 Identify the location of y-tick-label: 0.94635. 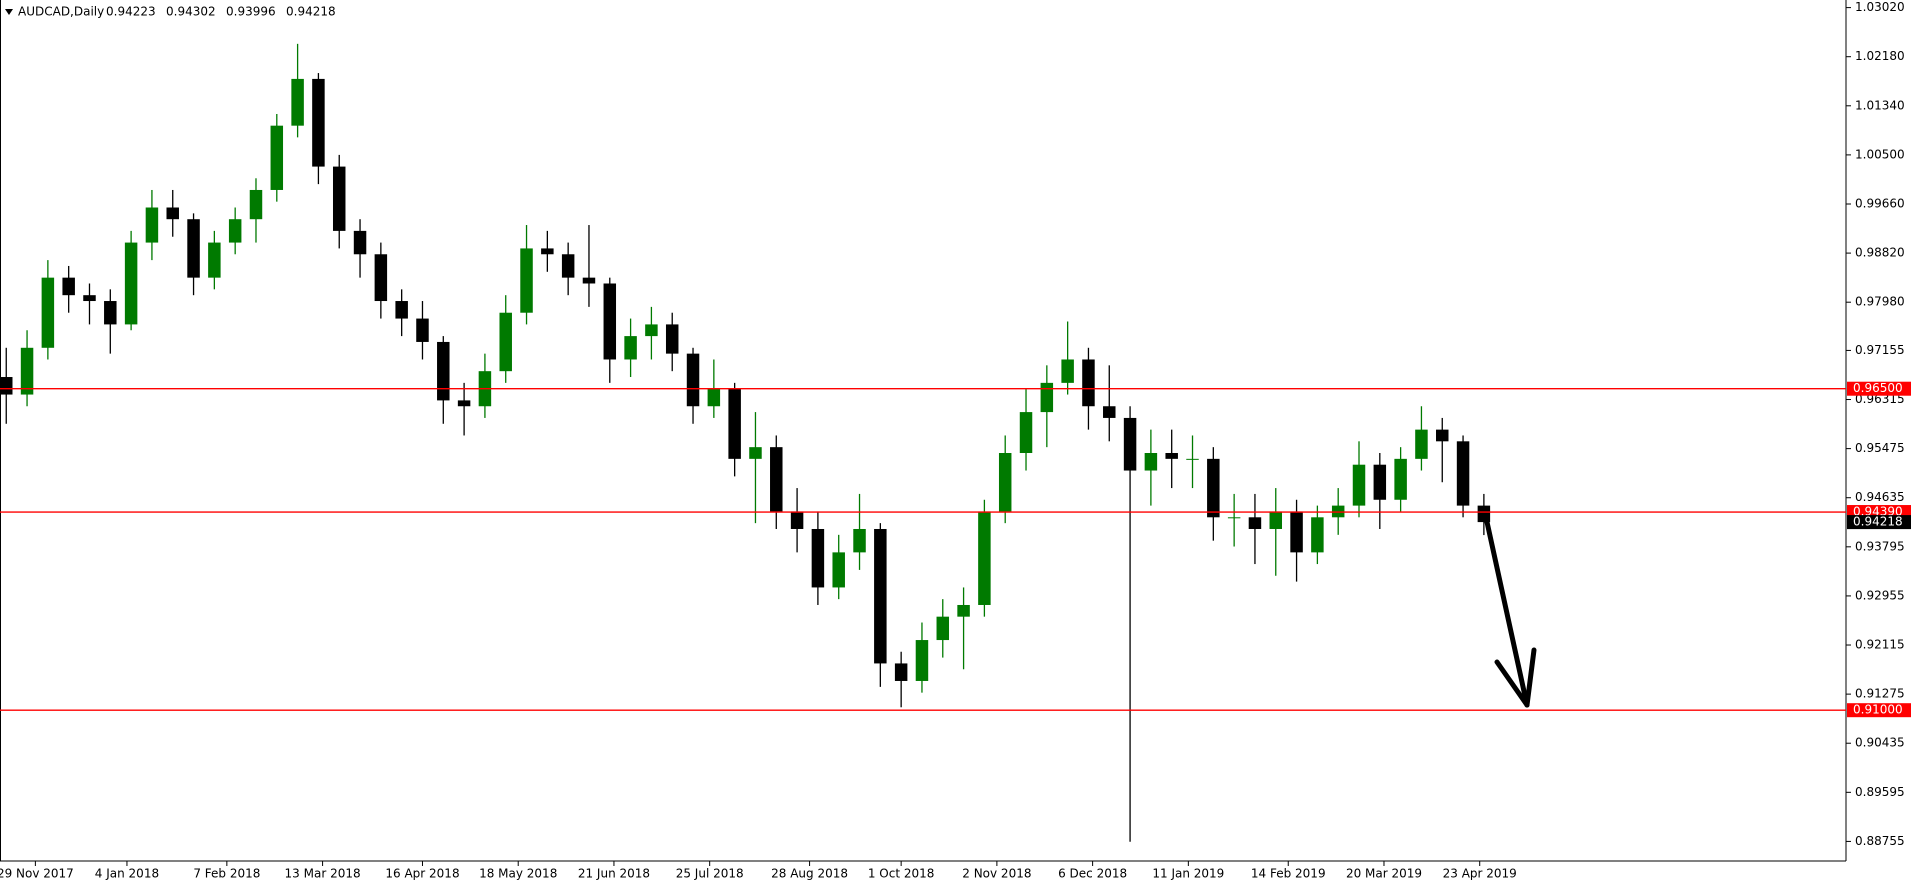
(1880, 497).